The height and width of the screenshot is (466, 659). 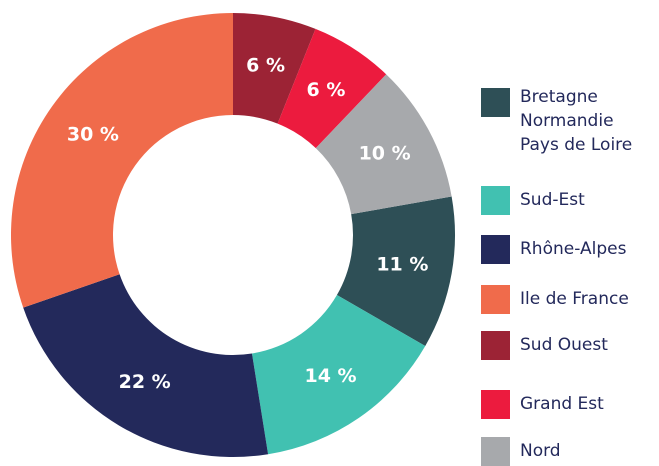 I want to click on slice-label: 11 %, so click(x=402, y=264).